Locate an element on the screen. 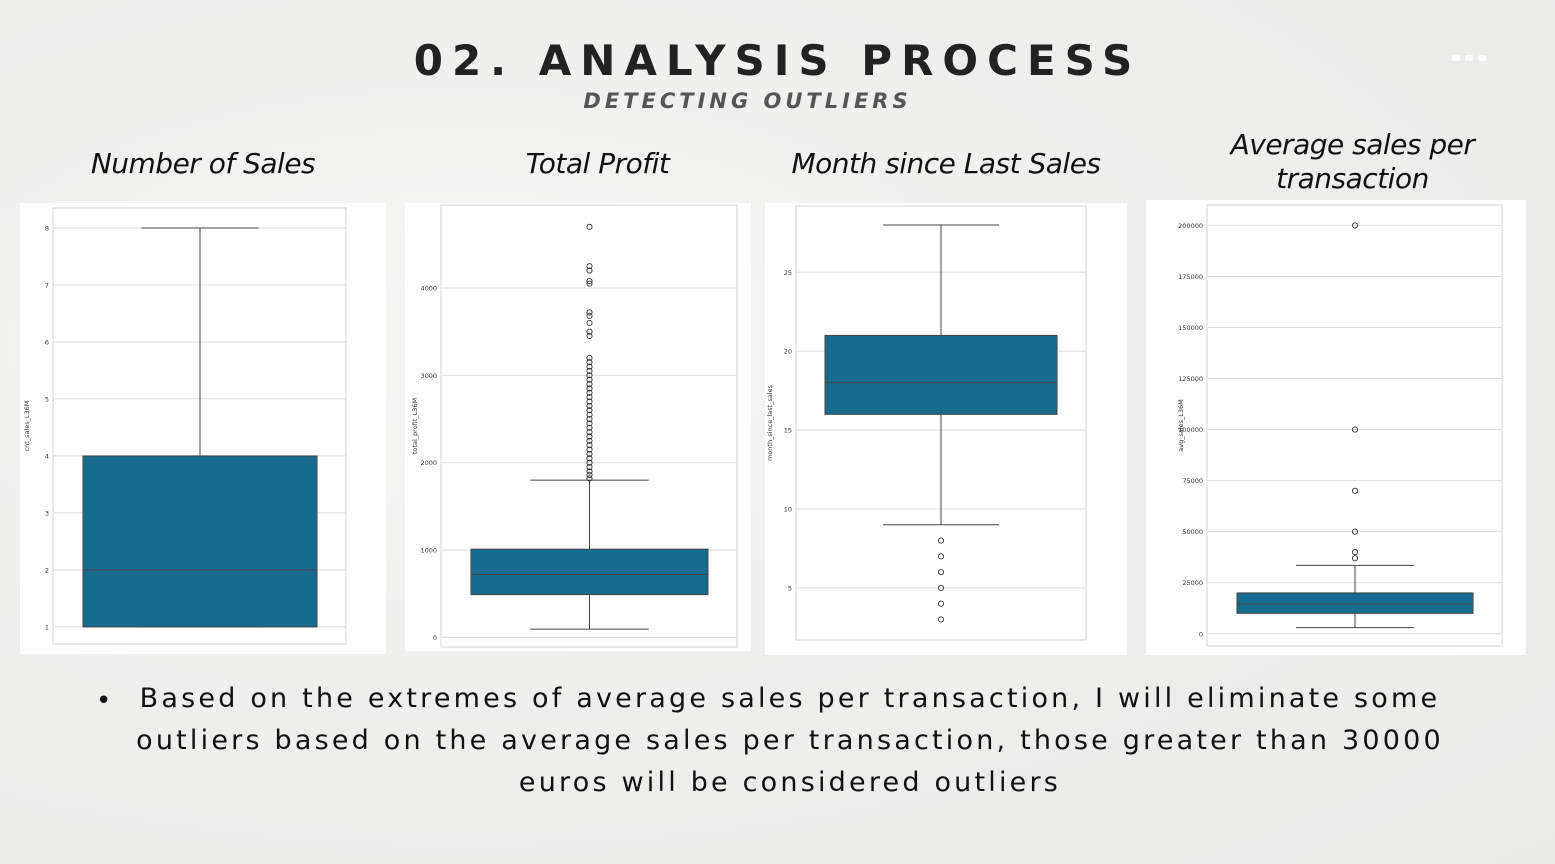 The image size is (1555, 864). boxplot-month-since-last-sales: 5 10 15 20 25 month_since_last_sales is located at coordinates (946, 429).